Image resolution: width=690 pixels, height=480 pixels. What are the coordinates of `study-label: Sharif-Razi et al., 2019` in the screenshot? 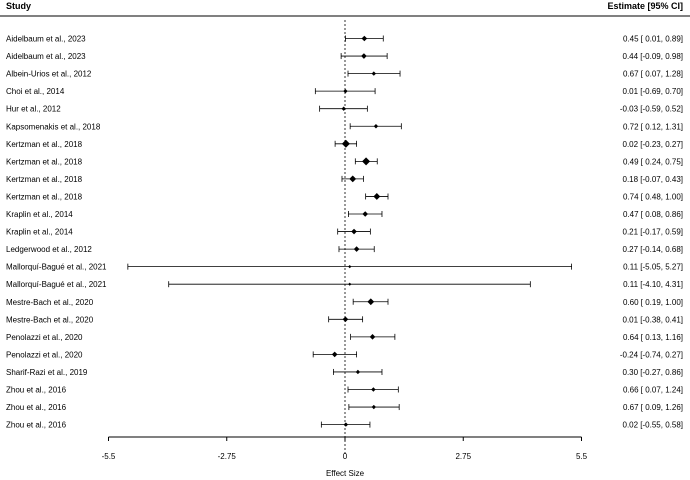 It's located at (47, 372).